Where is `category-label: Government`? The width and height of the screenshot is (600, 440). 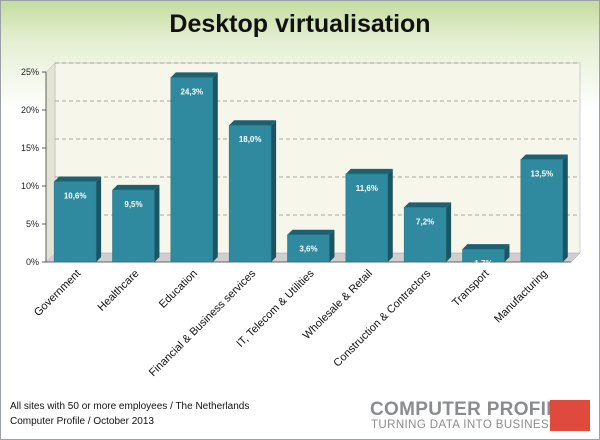 category-label: Government is located at coordinates (57, 293).